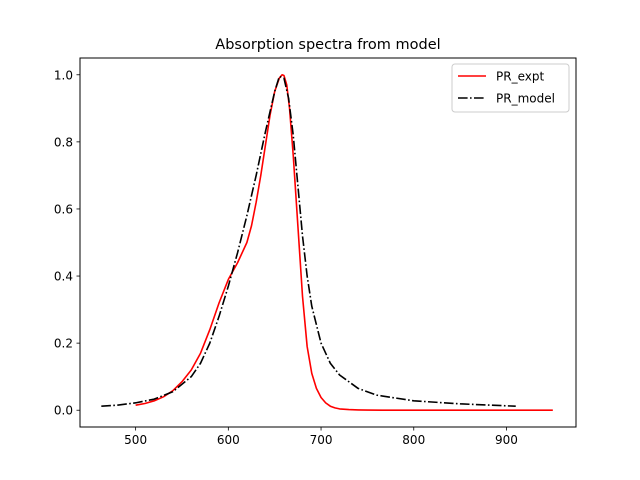  I want to click on legend-label: PR_model, so click(525, 99).